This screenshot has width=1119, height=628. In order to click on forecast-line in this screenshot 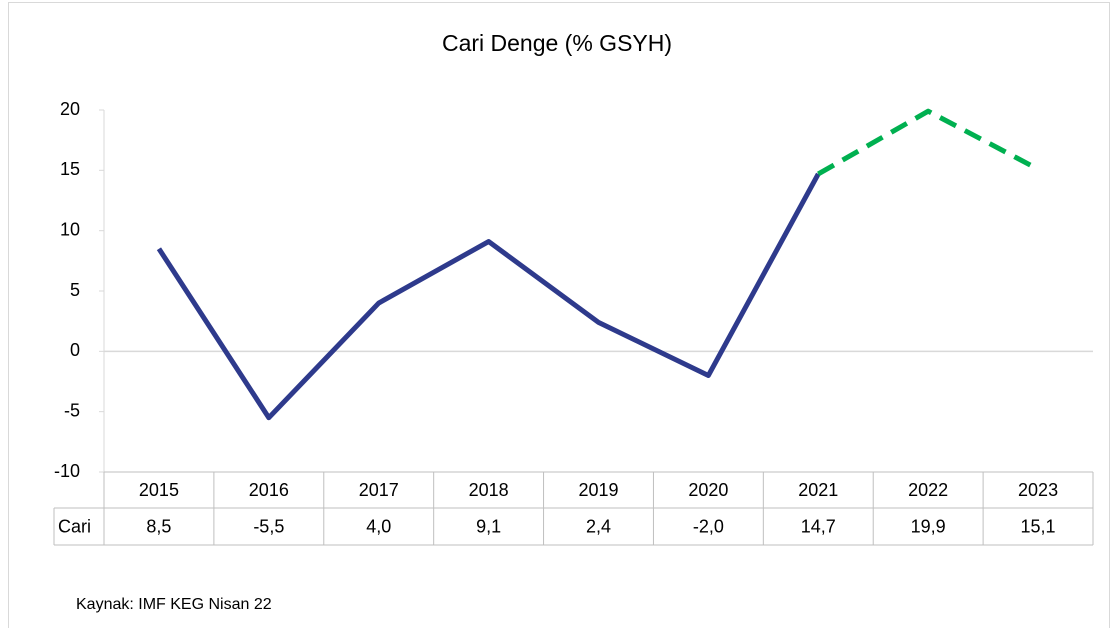, I will do `click(928, 142)`.